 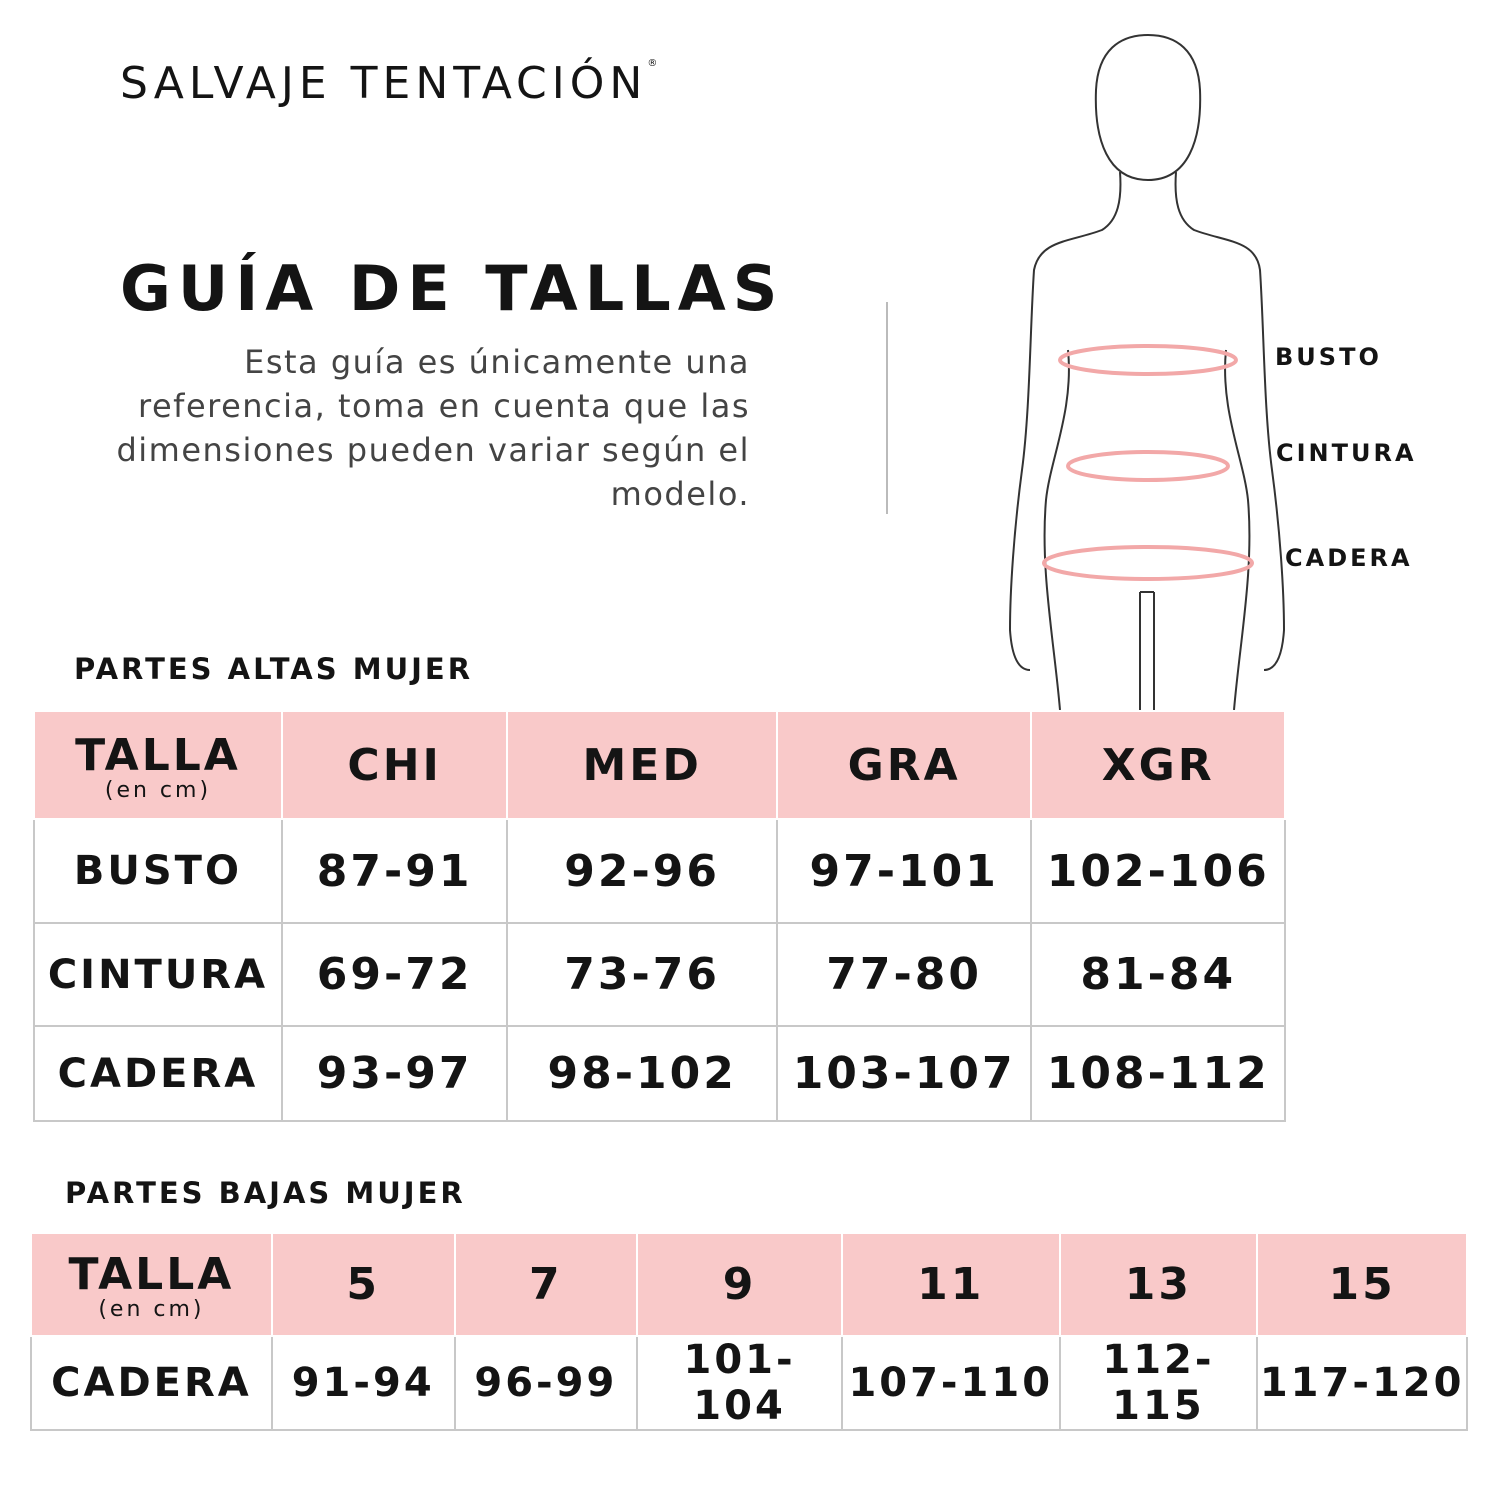 I want to click on table-row: CINTURA 69-72 73-76 77-80 81-84, so click(x=659, y=974).